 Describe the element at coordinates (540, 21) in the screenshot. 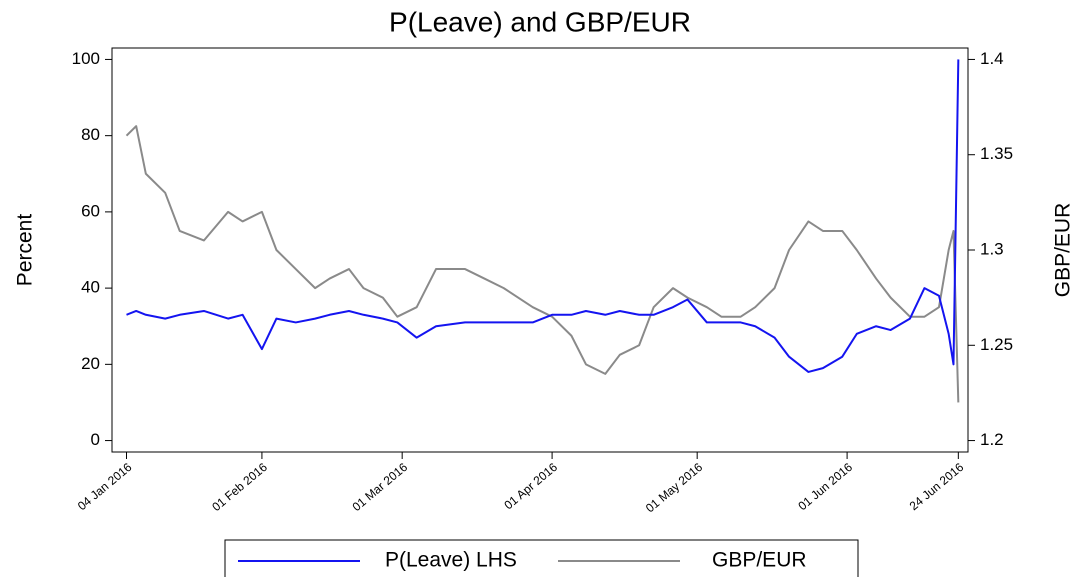

I see `chart-title: P(Leave) and GBP/EUR` at that location.